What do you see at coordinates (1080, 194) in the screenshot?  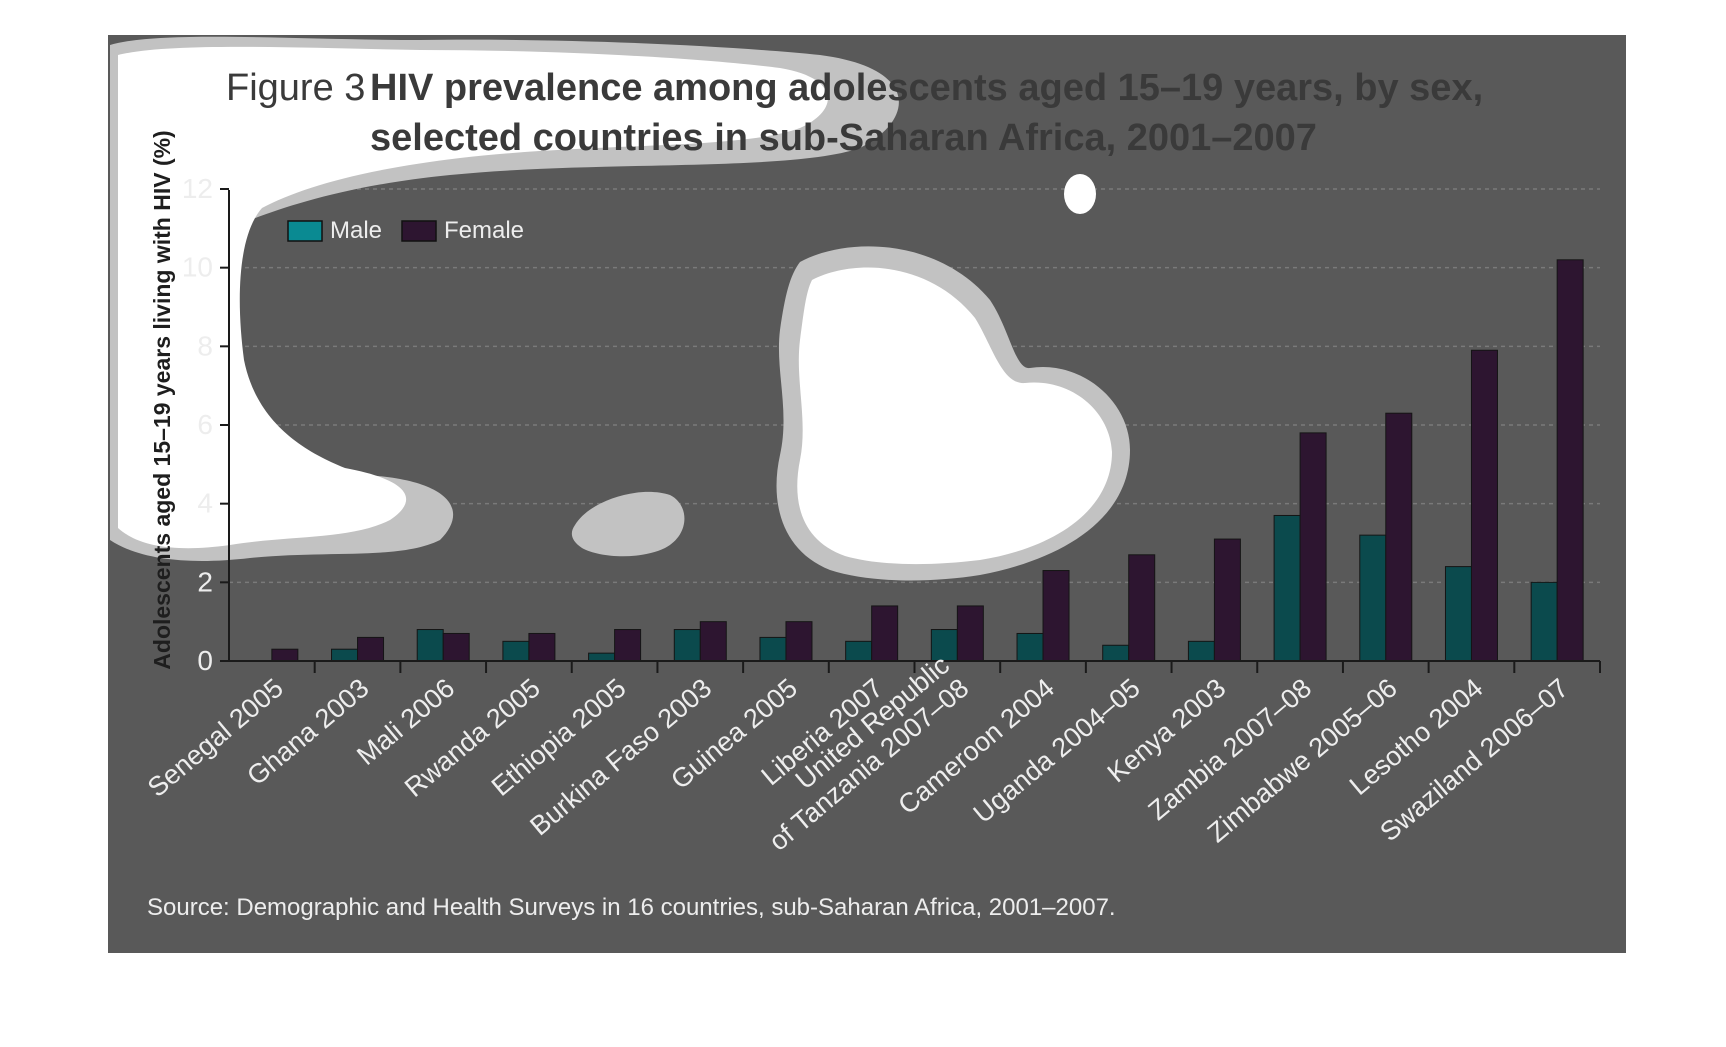 I see `blob-dot-top` at bounding box center [1080, 194].